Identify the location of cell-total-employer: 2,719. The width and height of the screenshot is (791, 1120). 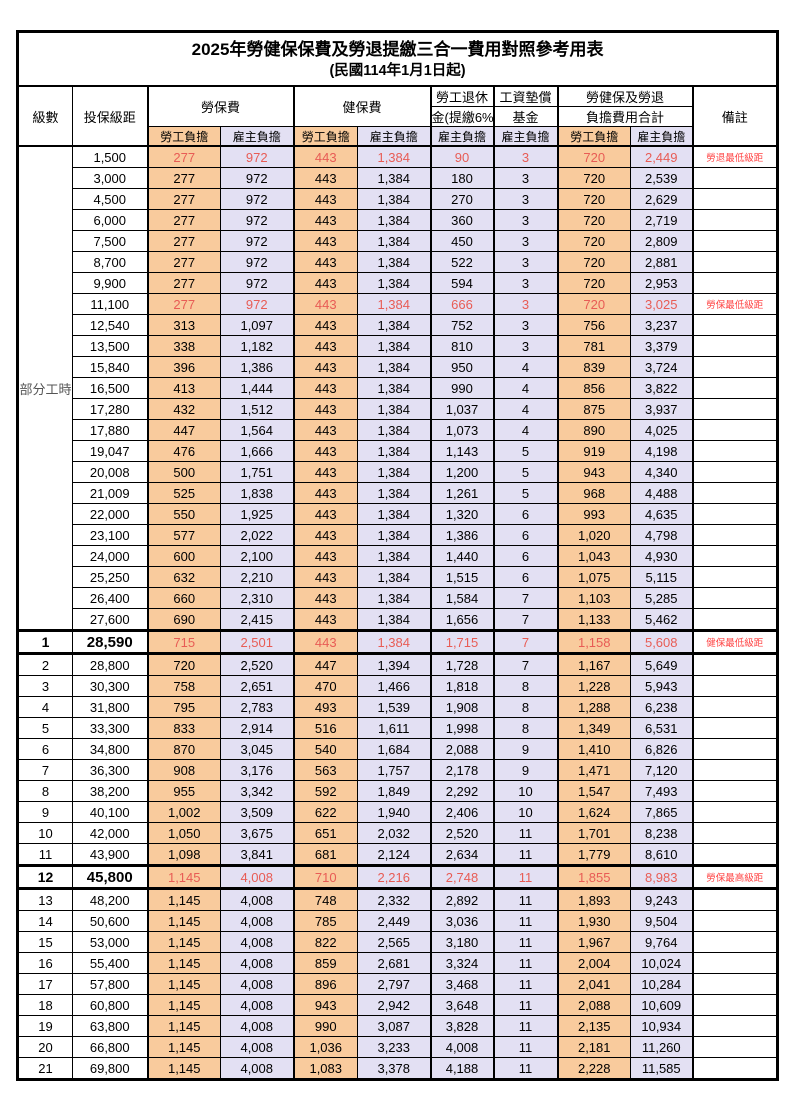
(661, 220).